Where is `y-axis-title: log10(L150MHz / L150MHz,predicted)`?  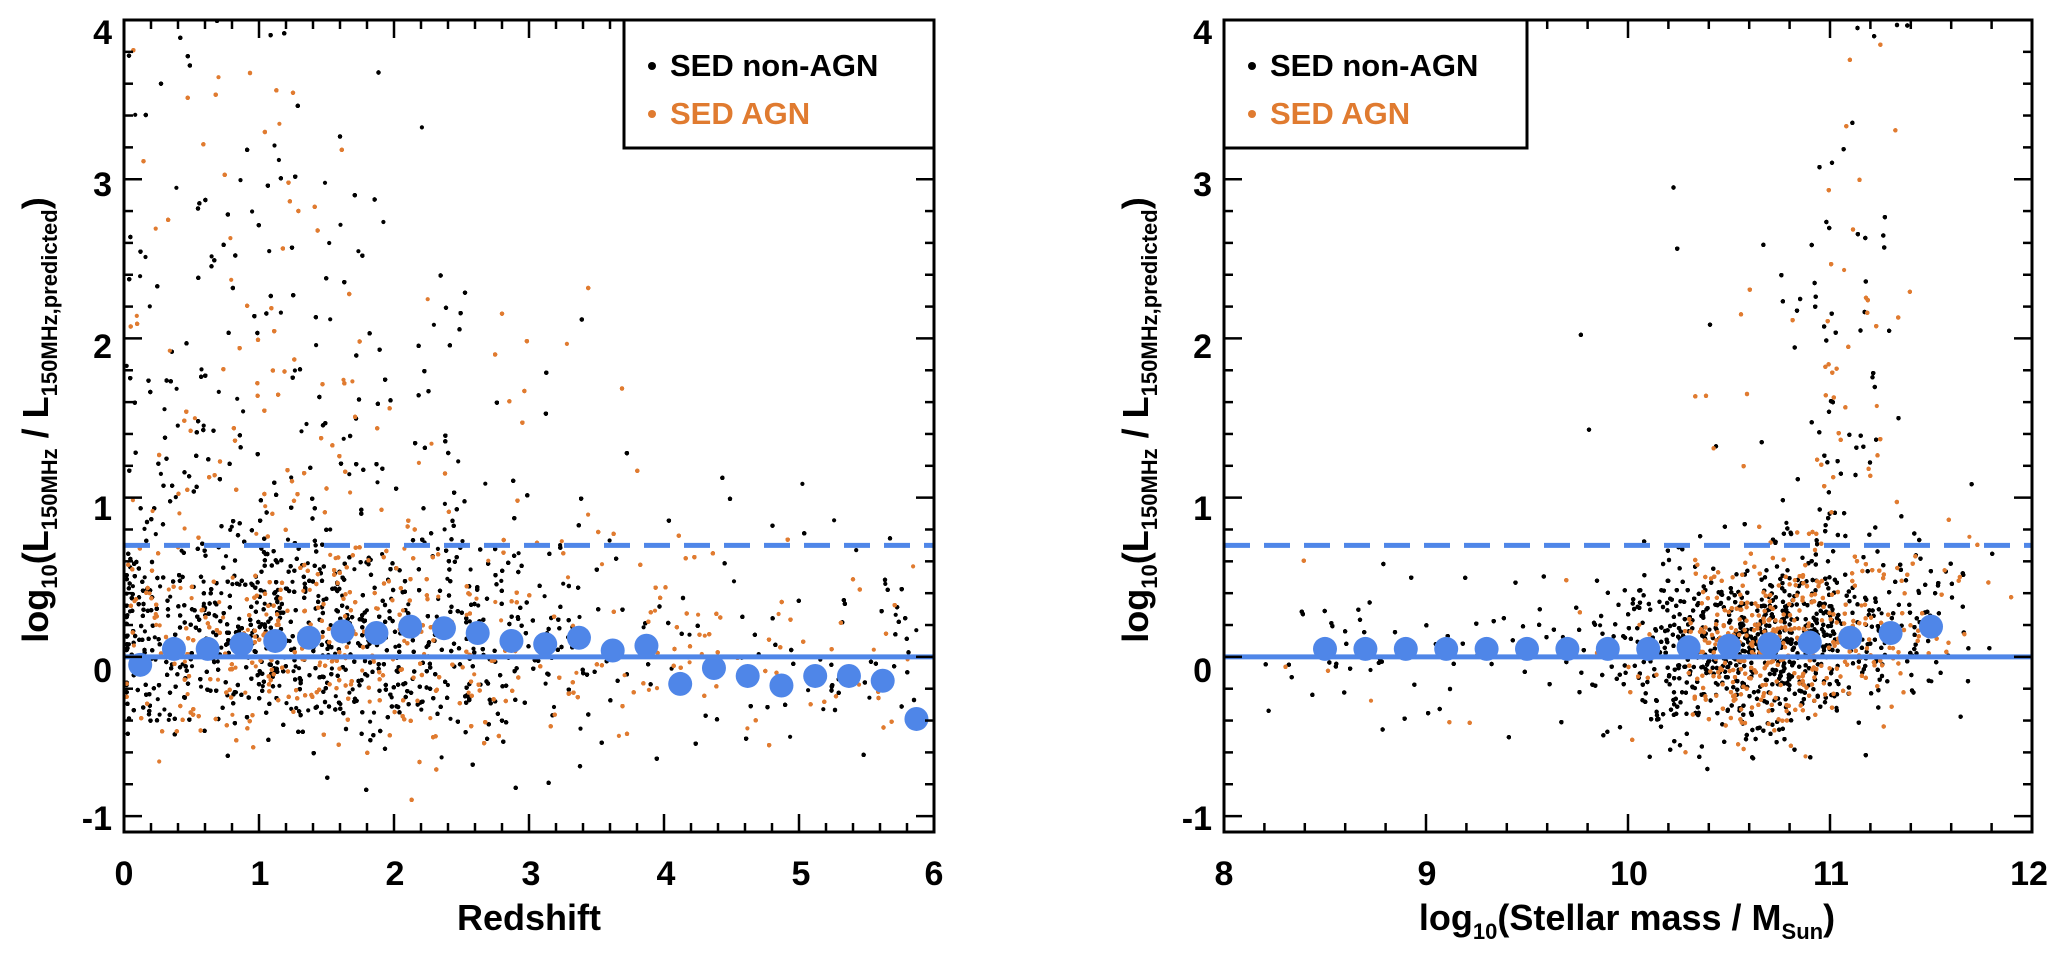
y-axis-title: log10(L150MHz / L150MHz,predicted) is located at coordinates (38, 419).